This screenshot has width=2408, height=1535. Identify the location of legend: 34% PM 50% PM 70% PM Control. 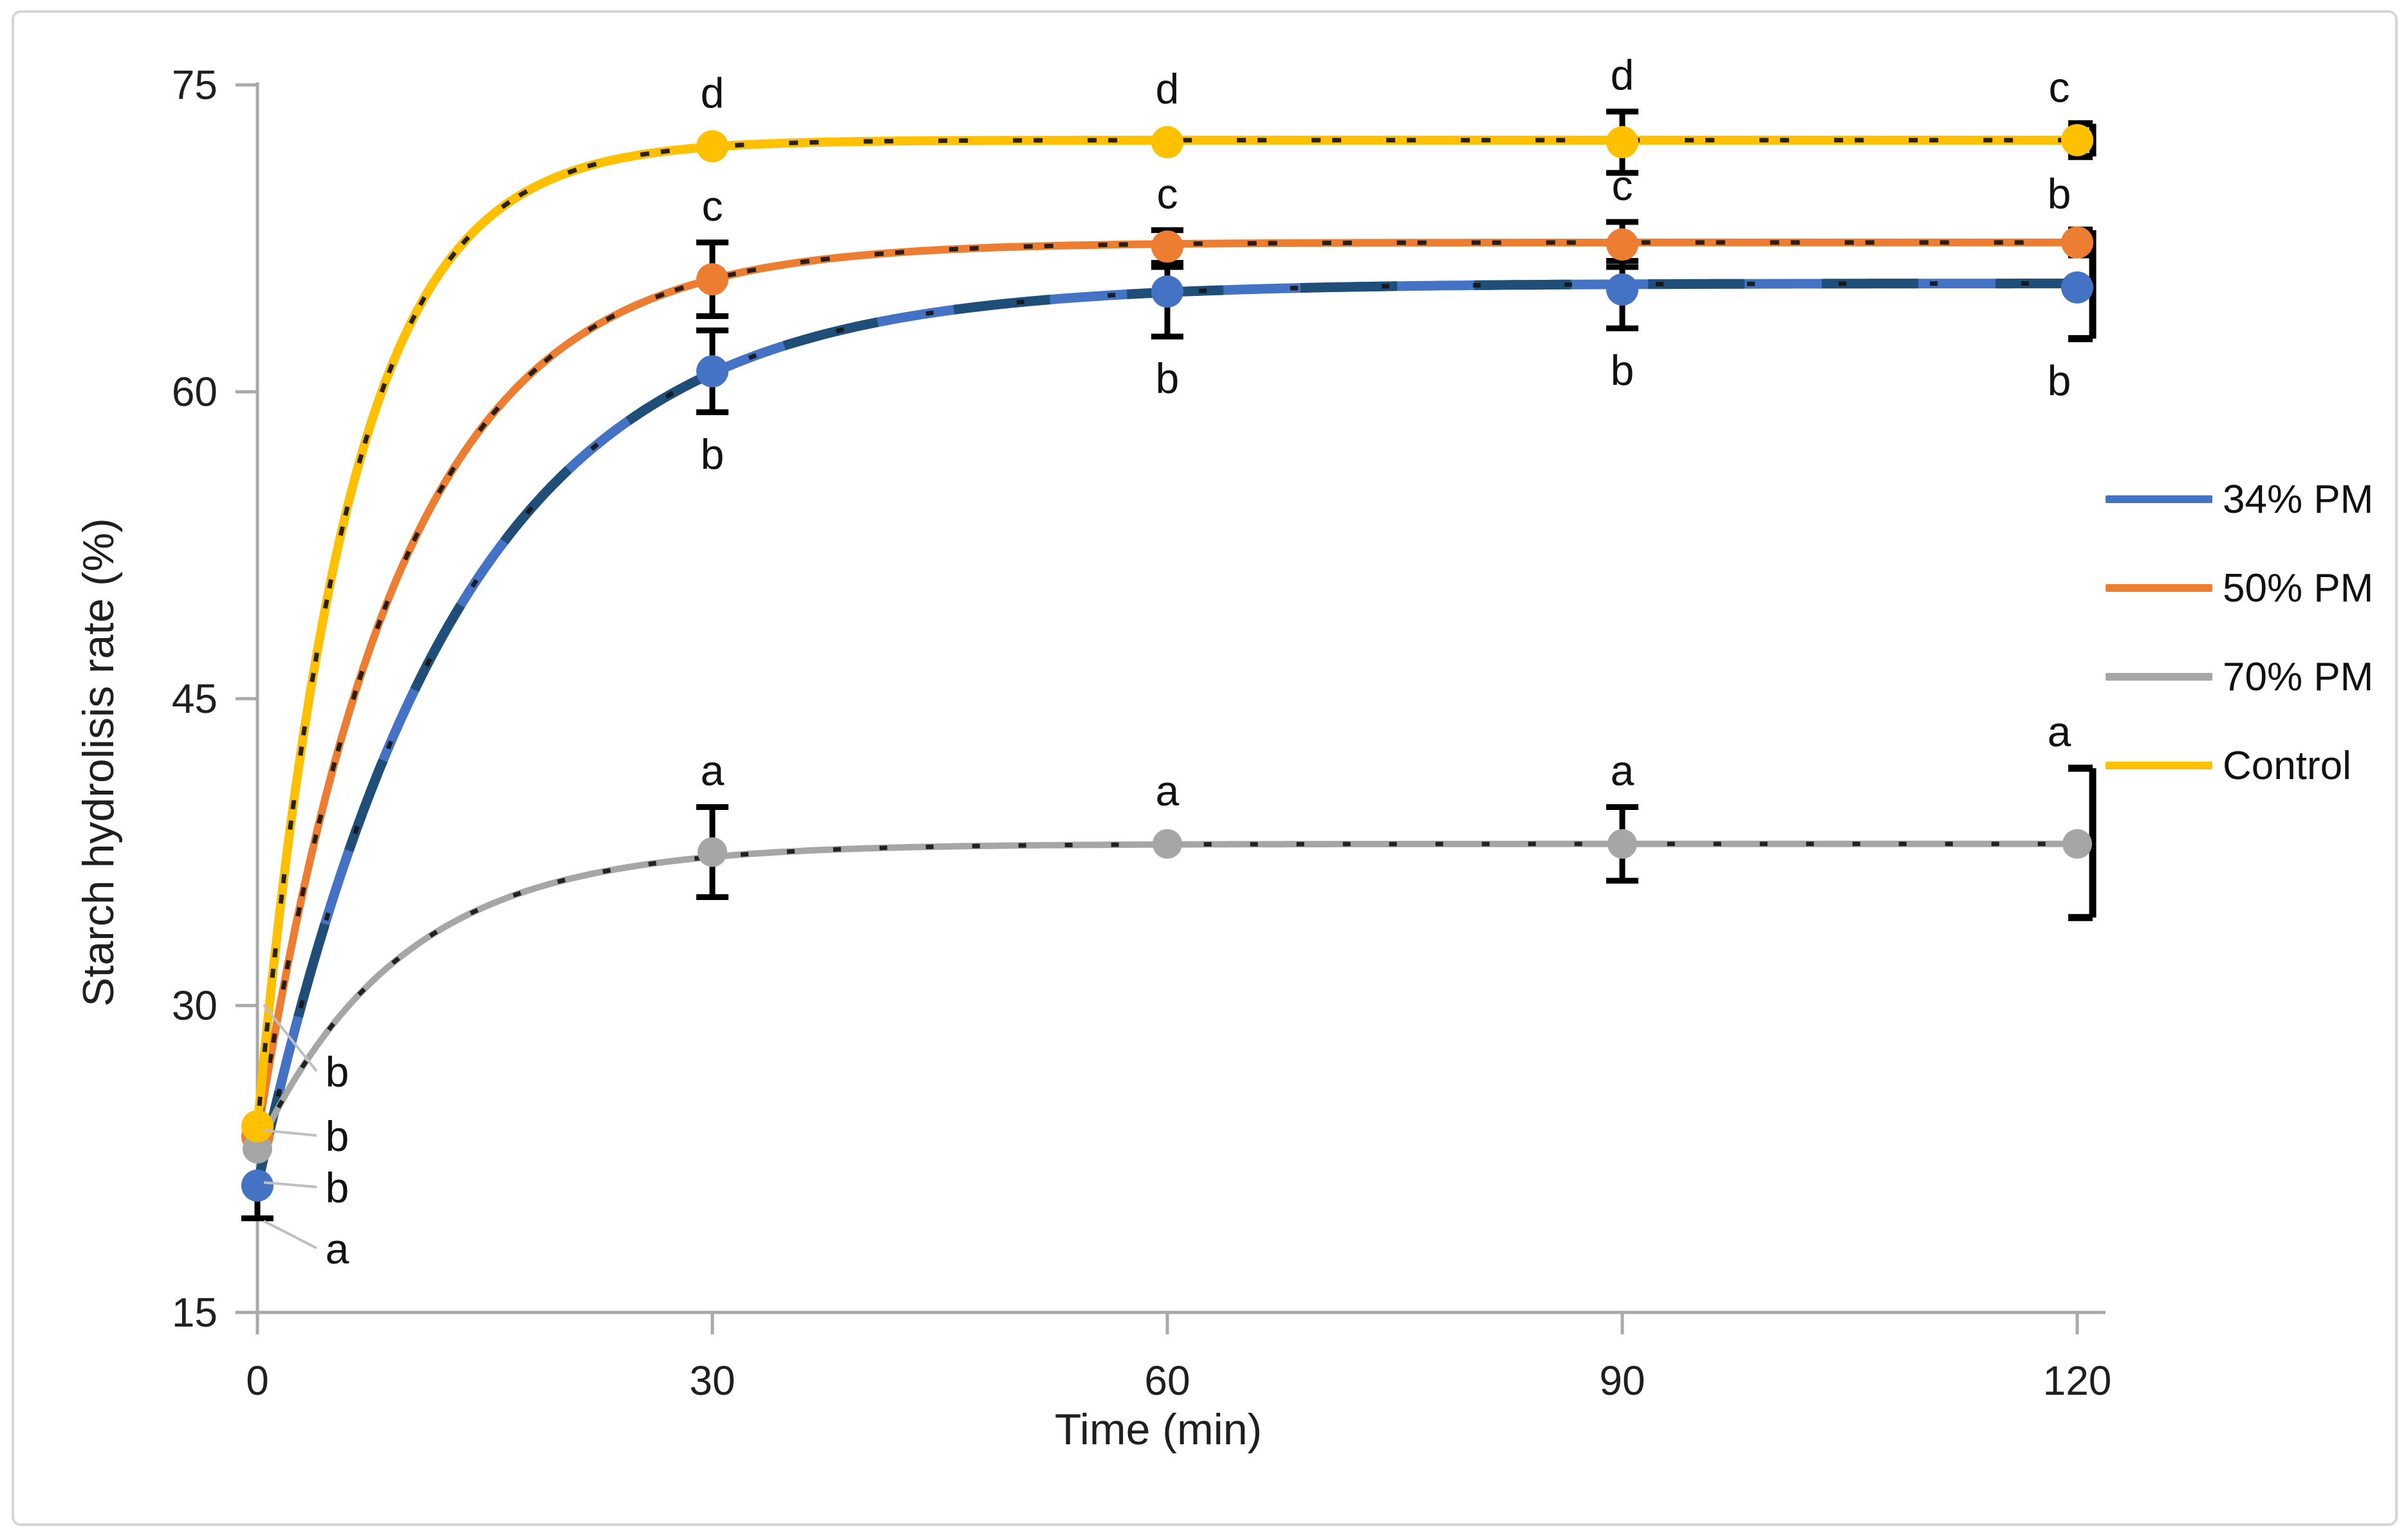
(2239, 654).